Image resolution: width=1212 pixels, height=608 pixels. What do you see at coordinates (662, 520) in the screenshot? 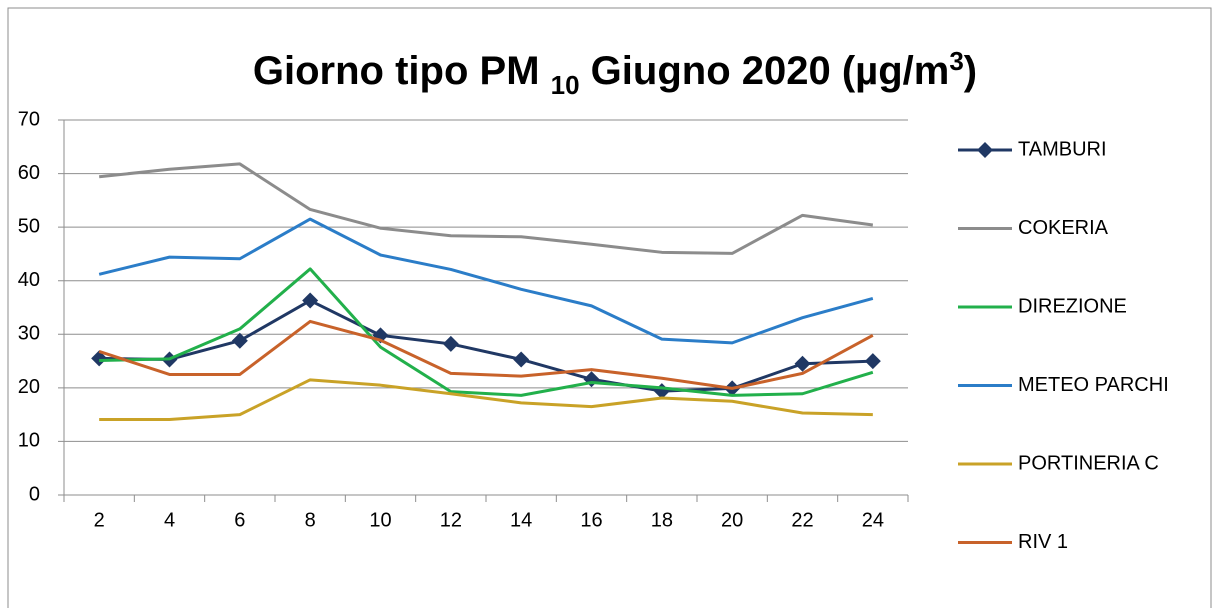
I see `x-tick-label: 18` at bounding box center [662, 520].